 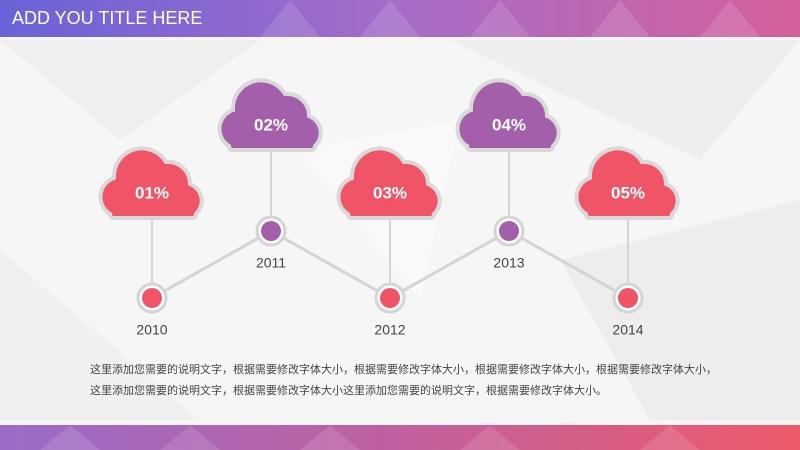 What do you see at coordinates (107, 18) in the screenshot?
I see `slide-title: ADD YOU TITLE HERE` at bounding box center [107, 18].